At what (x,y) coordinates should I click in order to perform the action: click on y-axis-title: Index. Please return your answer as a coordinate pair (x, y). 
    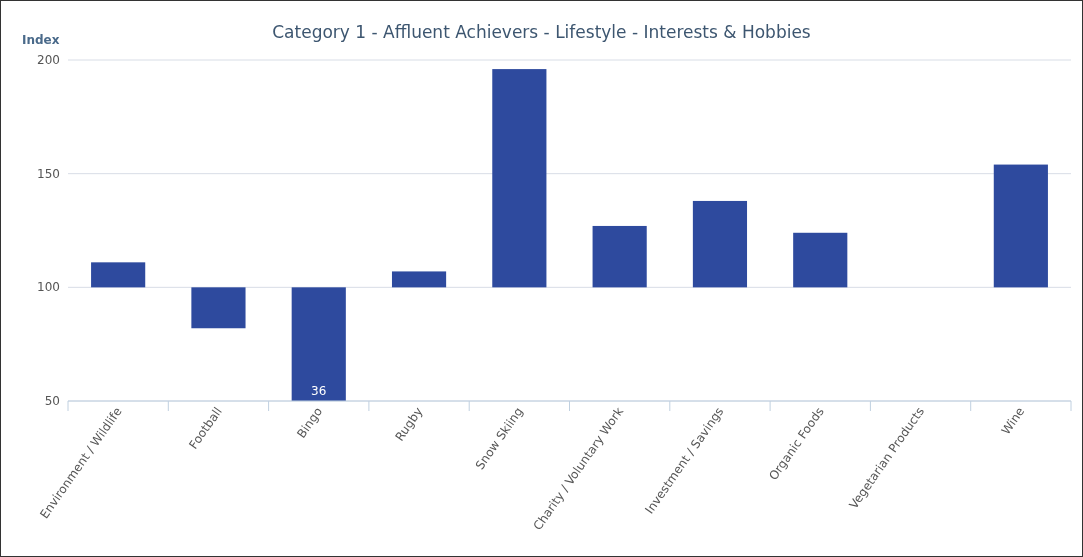
    Looking at the image, I should click on (41, 40).